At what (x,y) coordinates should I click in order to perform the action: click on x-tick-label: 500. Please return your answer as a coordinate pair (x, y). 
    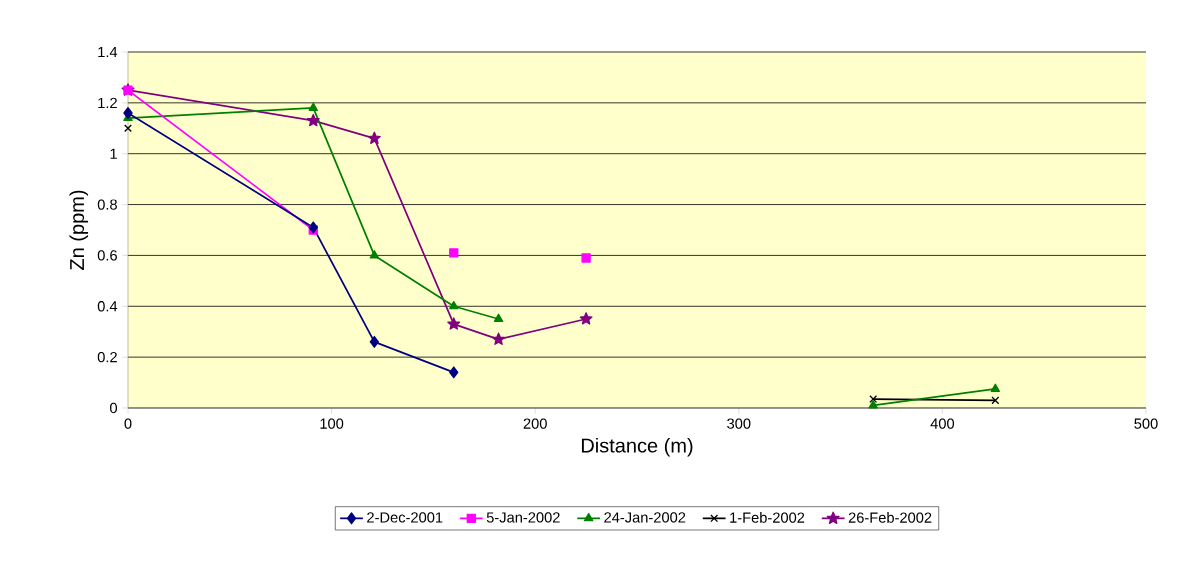
    Looking at the image, I should click on (1146, 423).